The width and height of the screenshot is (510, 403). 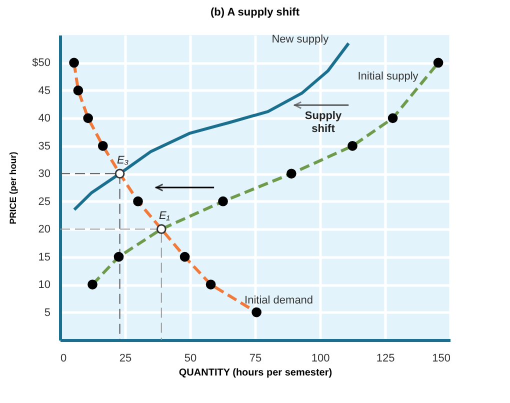 What do you see at coordinates (388, 76) in the screenshot?
I see `series-label: Initial supply` at bounding box center [388, 76].